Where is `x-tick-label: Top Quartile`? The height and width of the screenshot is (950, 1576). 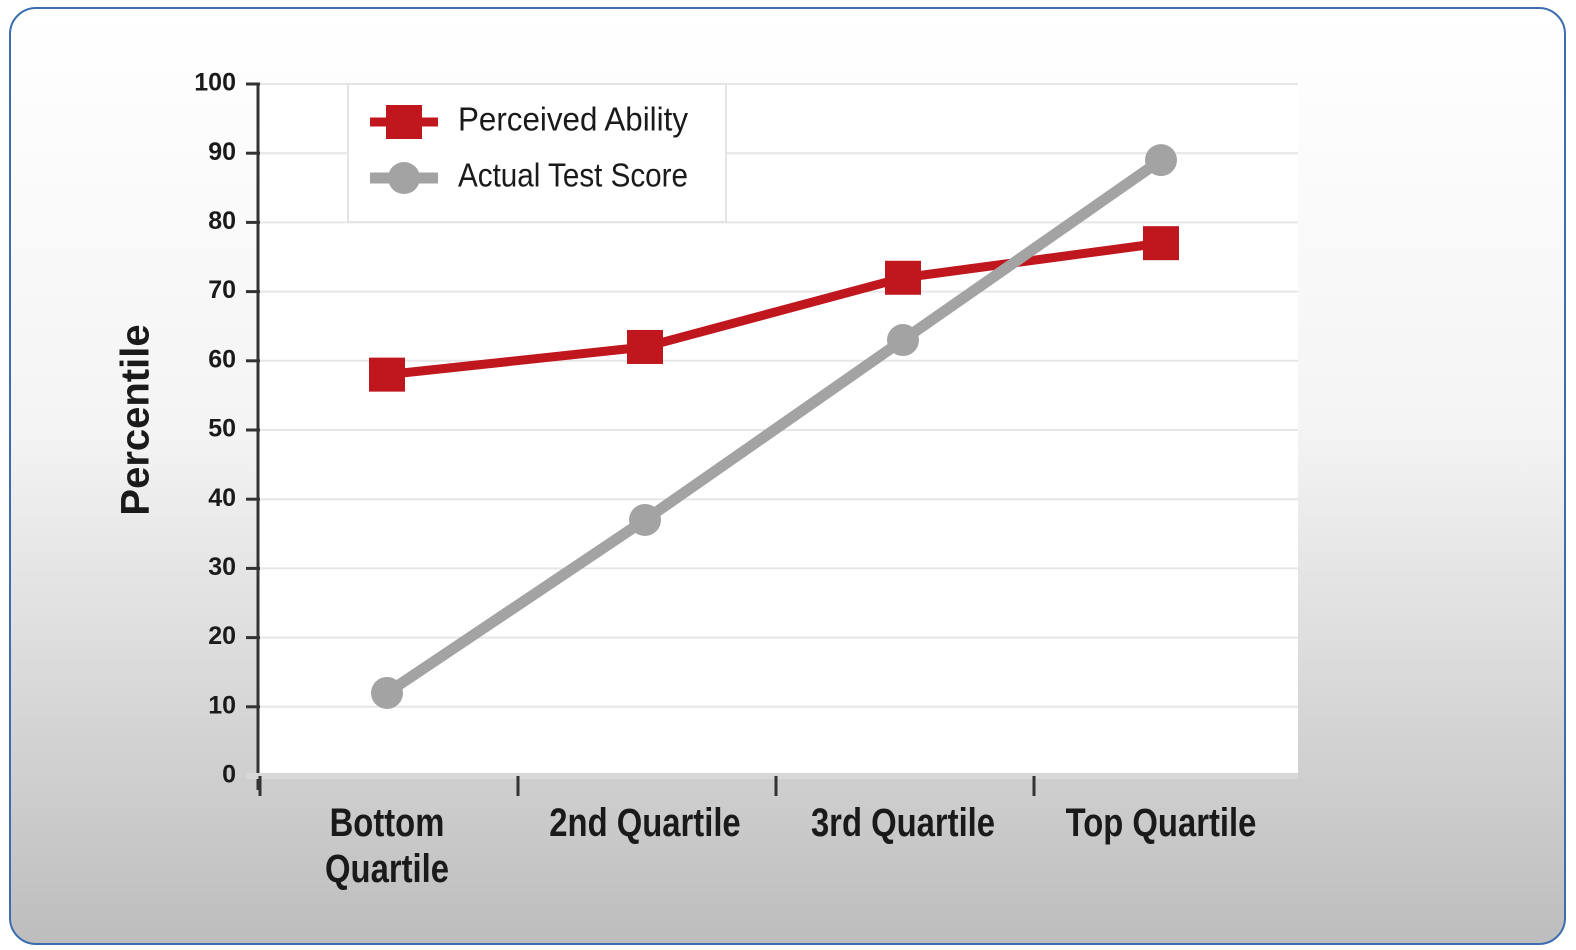
x-tick-label: Top Quartile is located at coordinates (1161, 823).